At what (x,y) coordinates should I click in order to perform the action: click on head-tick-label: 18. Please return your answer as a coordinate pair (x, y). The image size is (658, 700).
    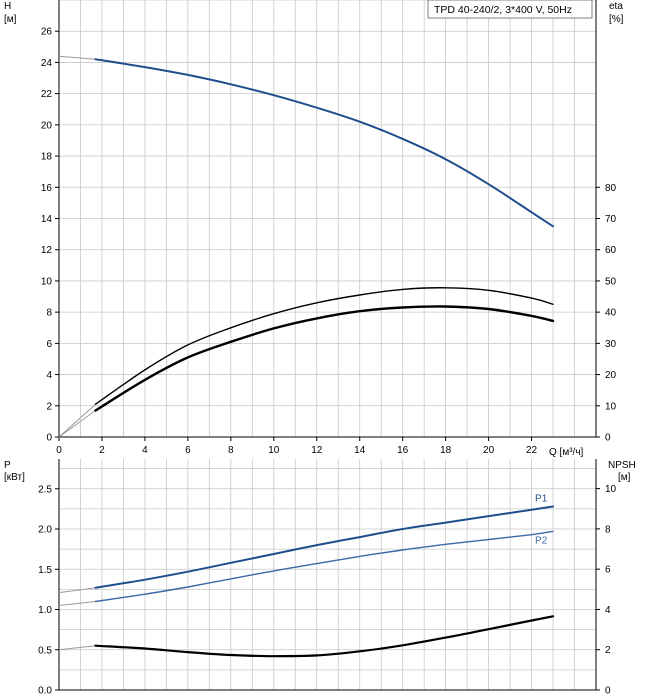
    Looking at the image, I should click on (47, 157).